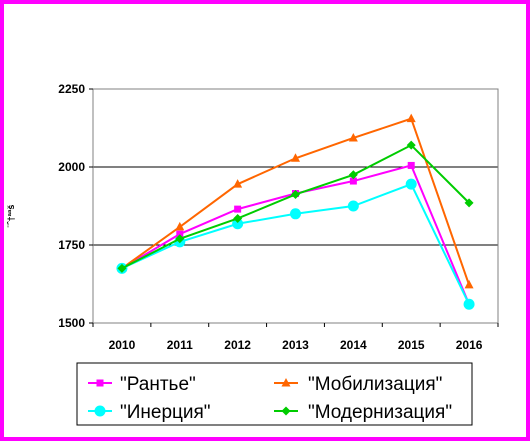 This screenshot has width=530, height=441. I want to click on legend-entry: "Модернизация", so click(363, 412).